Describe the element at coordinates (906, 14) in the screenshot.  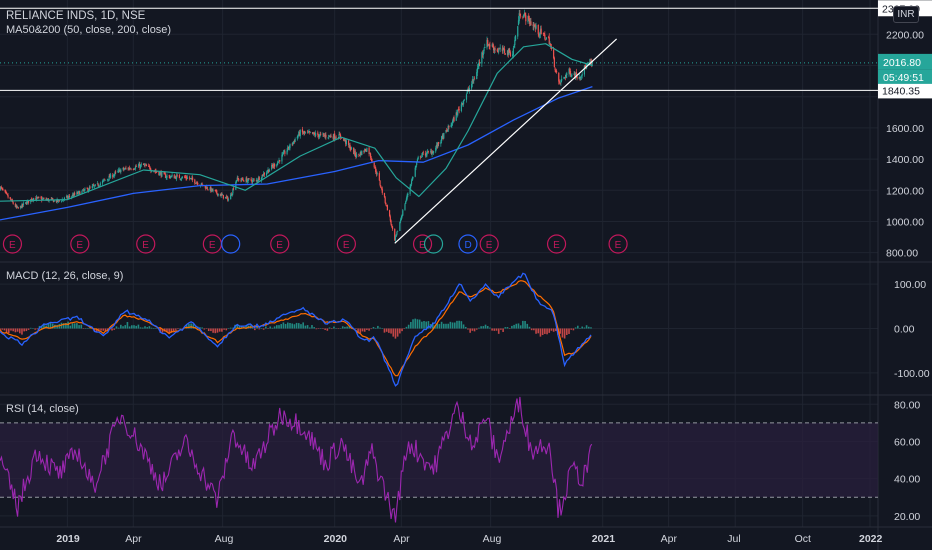
I see `currency-badge: INR` at that location.